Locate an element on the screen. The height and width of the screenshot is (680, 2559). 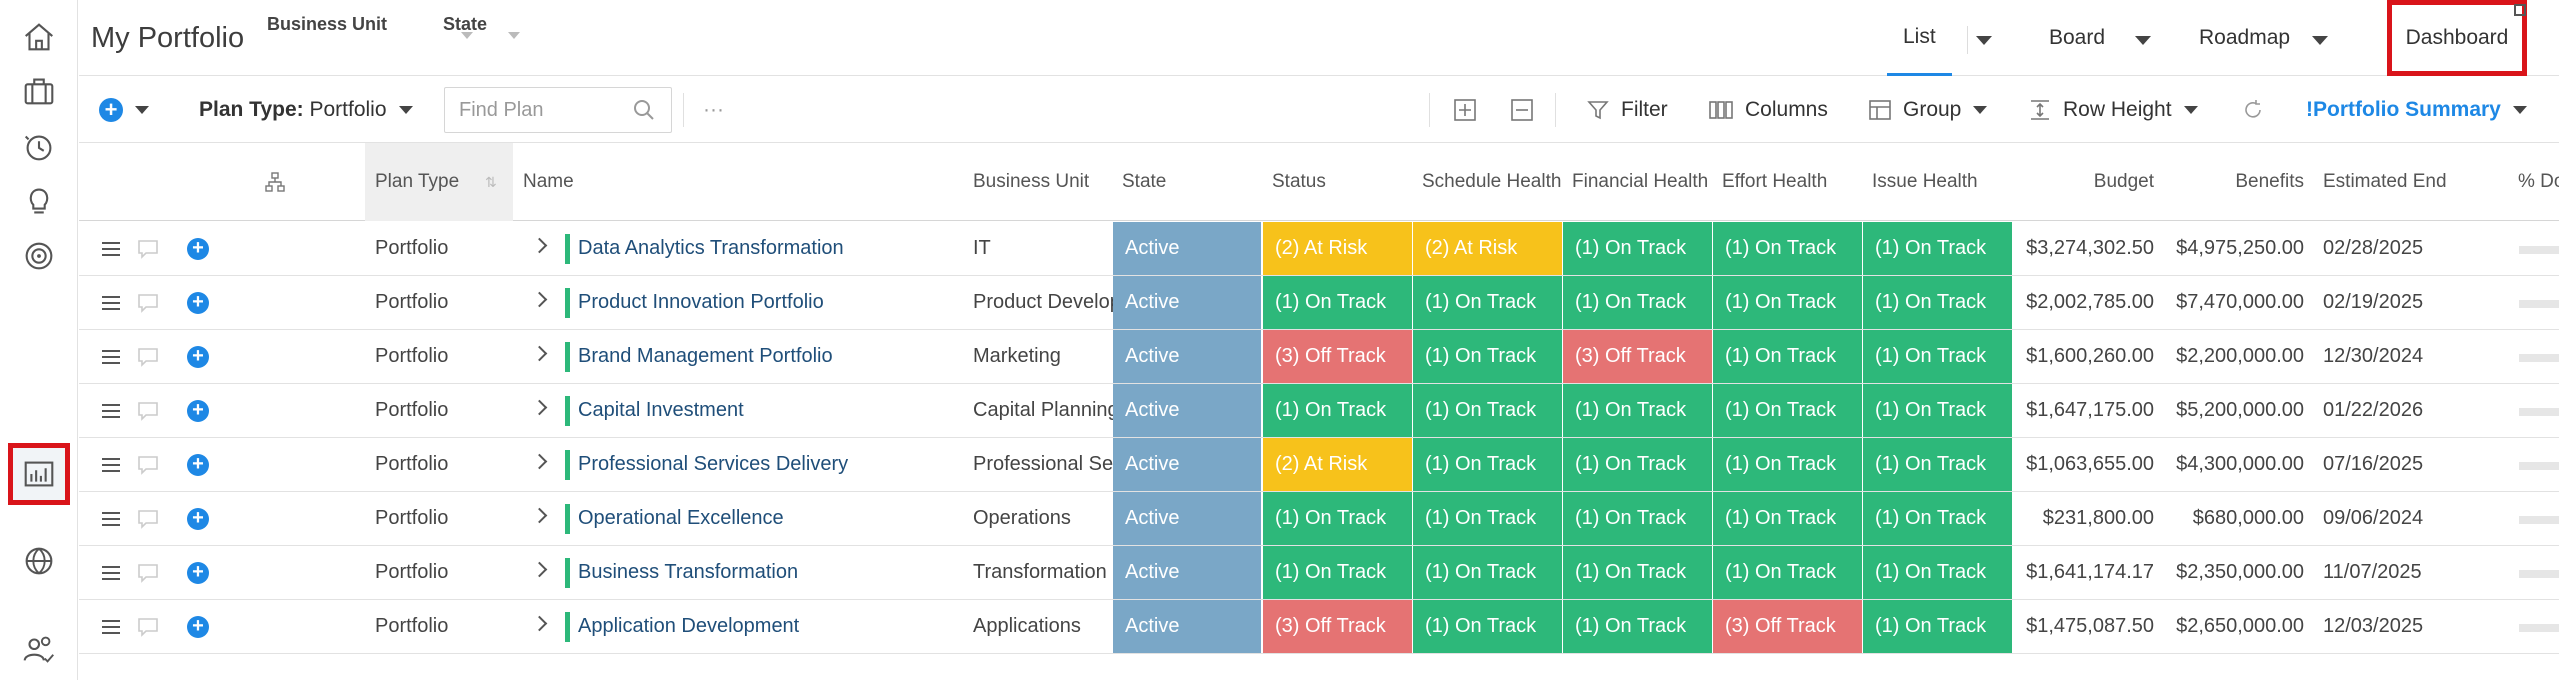
row-height-button: Row Height is located at coordinates (2113, 110).